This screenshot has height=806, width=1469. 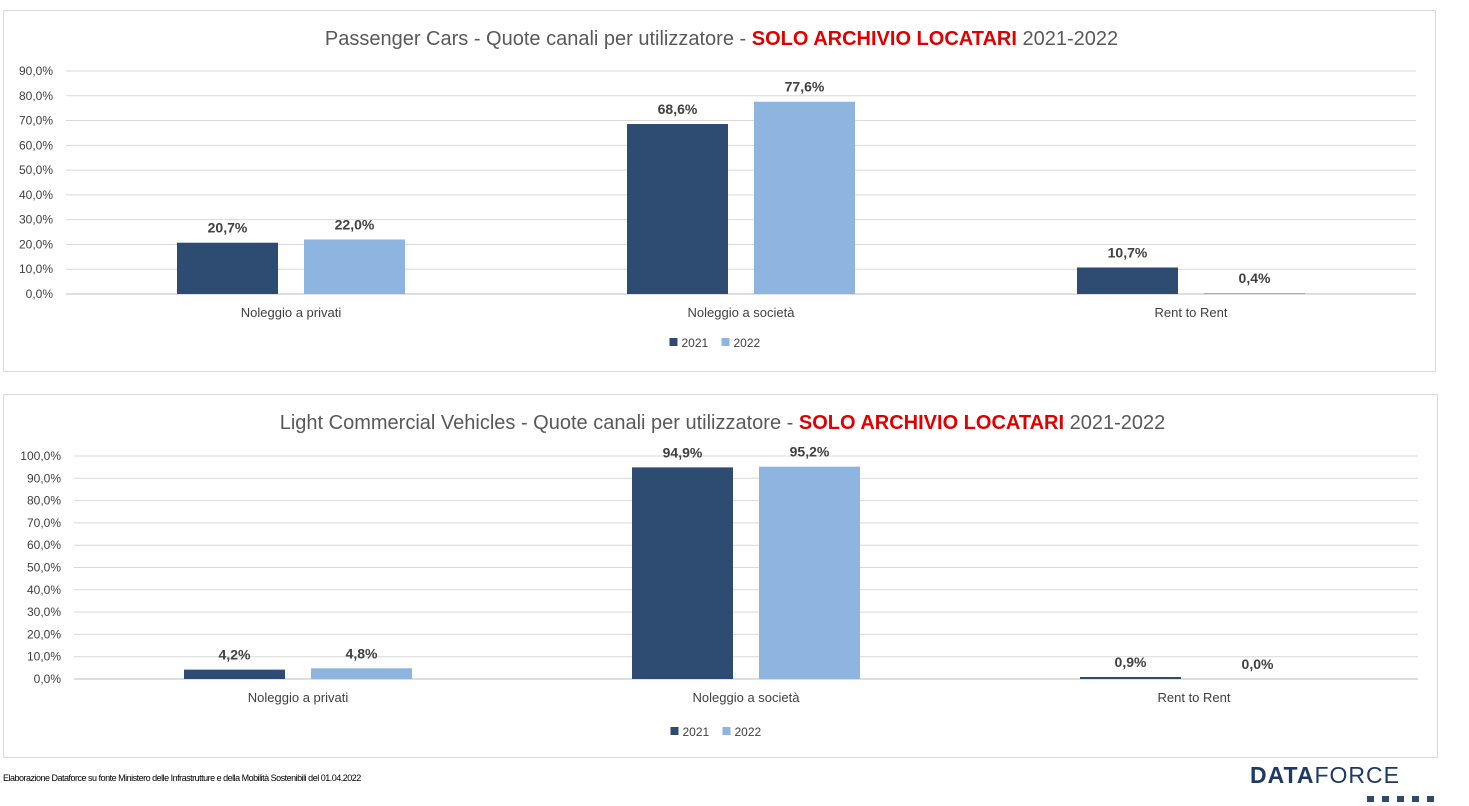 I want to click on data-label: 20,7%, so click(x=228, y=228).